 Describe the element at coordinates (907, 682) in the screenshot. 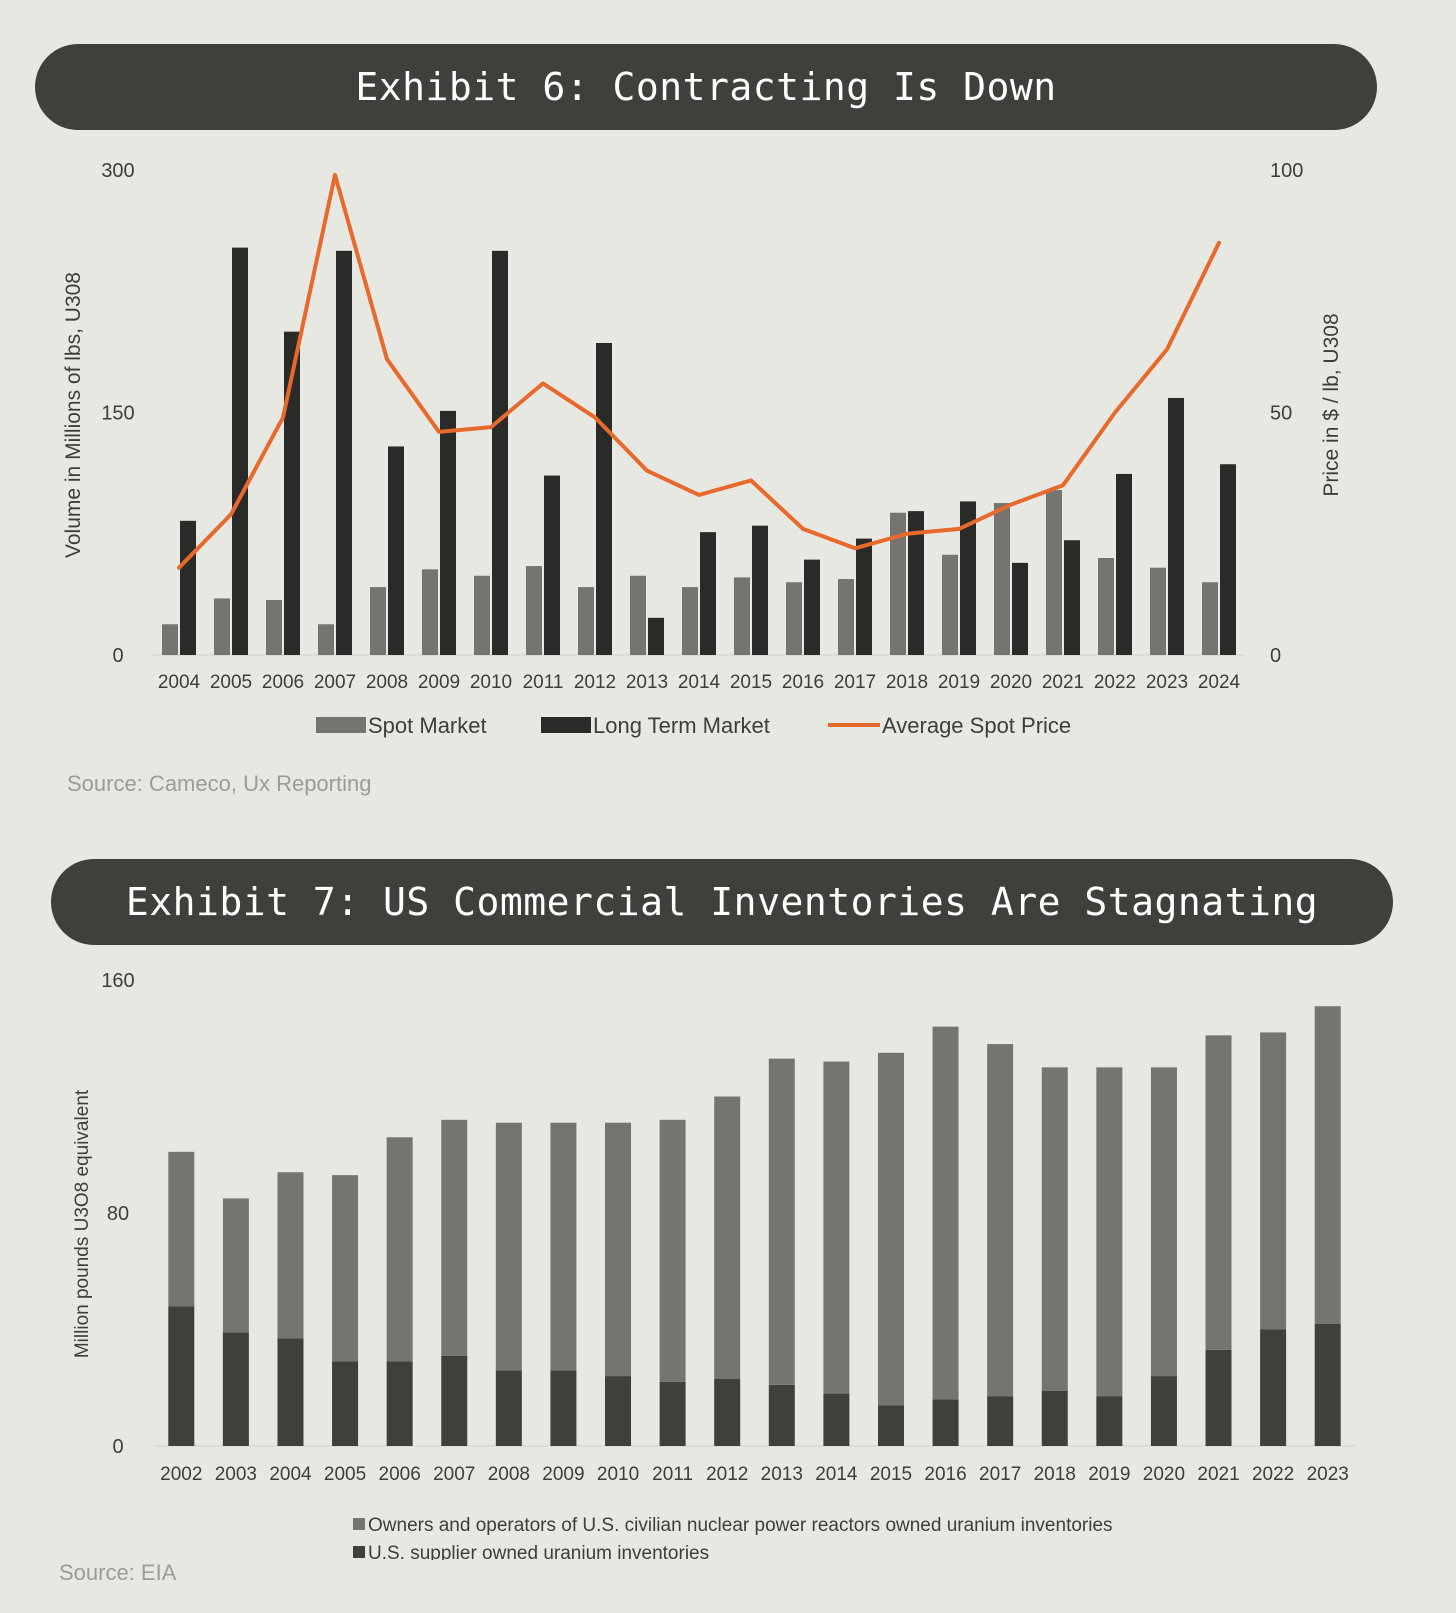

I see `x-tick-label: 2018` at that location.